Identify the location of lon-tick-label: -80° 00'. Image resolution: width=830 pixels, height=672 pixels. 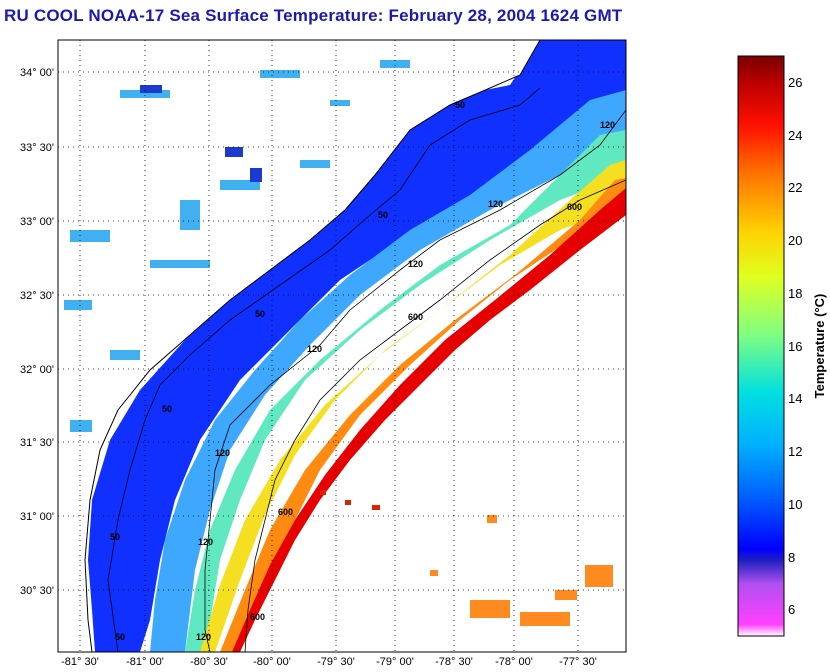
(272, 662).